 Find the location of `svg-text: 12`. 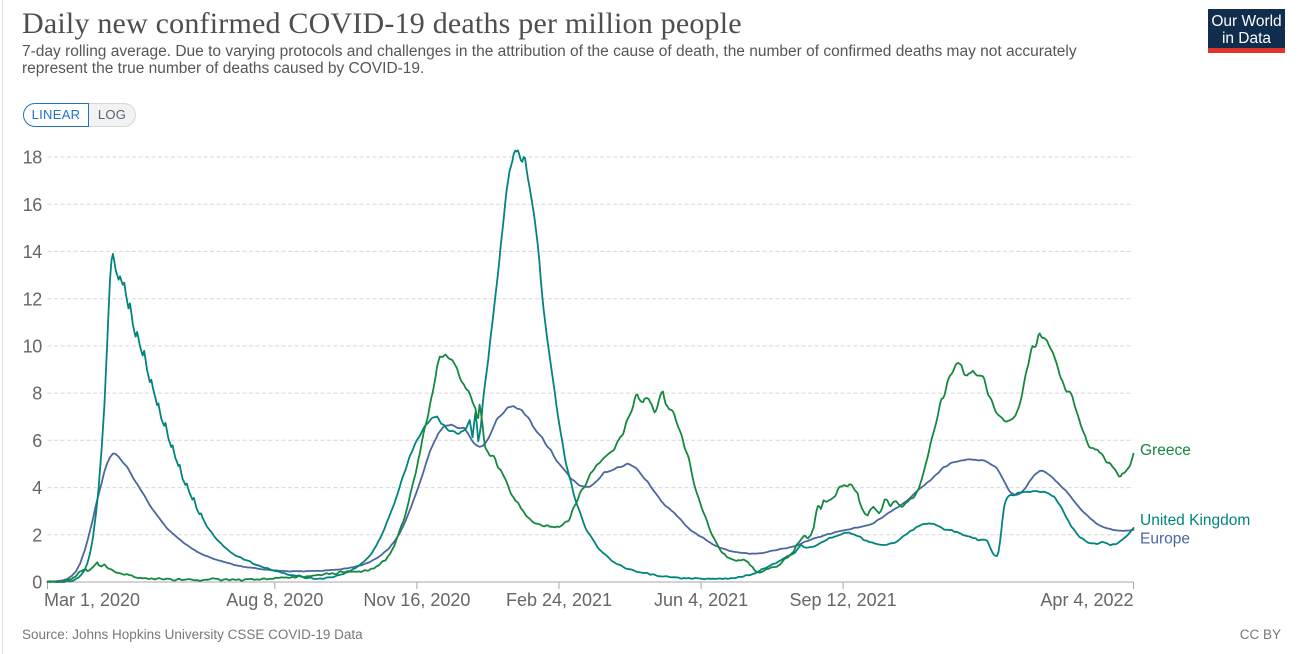

svg-text: 12 is located at coordinates (33, 299).